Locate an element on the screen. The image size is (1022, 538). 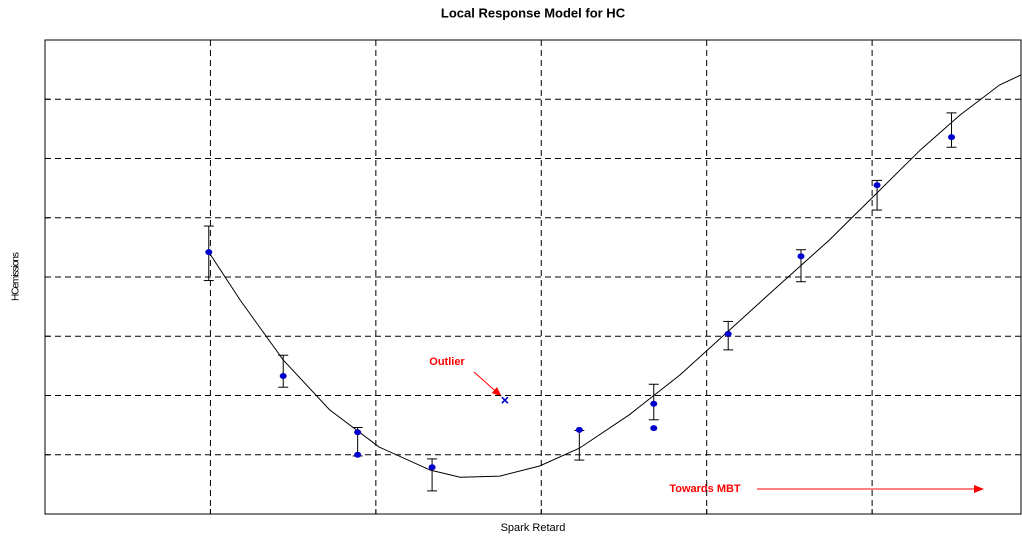
y-axis-label: HCemissions is located at coordinates (16, 276).